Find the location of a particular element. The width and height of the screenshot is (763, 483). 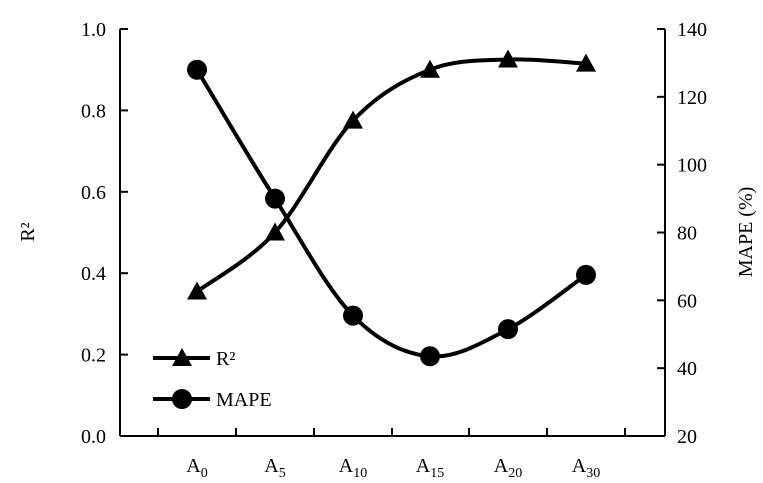

x-category-label: A0 is located at coordinates (196, 468).